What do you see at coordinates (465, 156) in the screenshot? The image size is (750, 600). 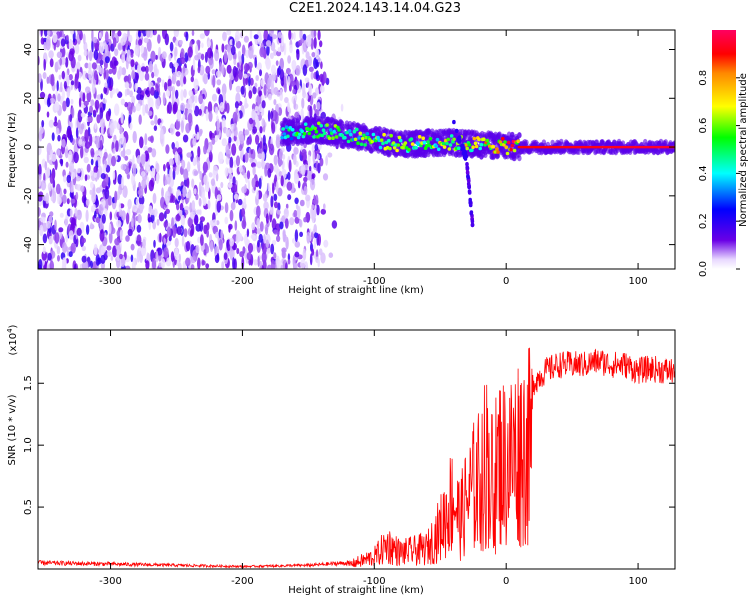 I see `spectrogram-branch-cell` at bounding box center [465, 156].